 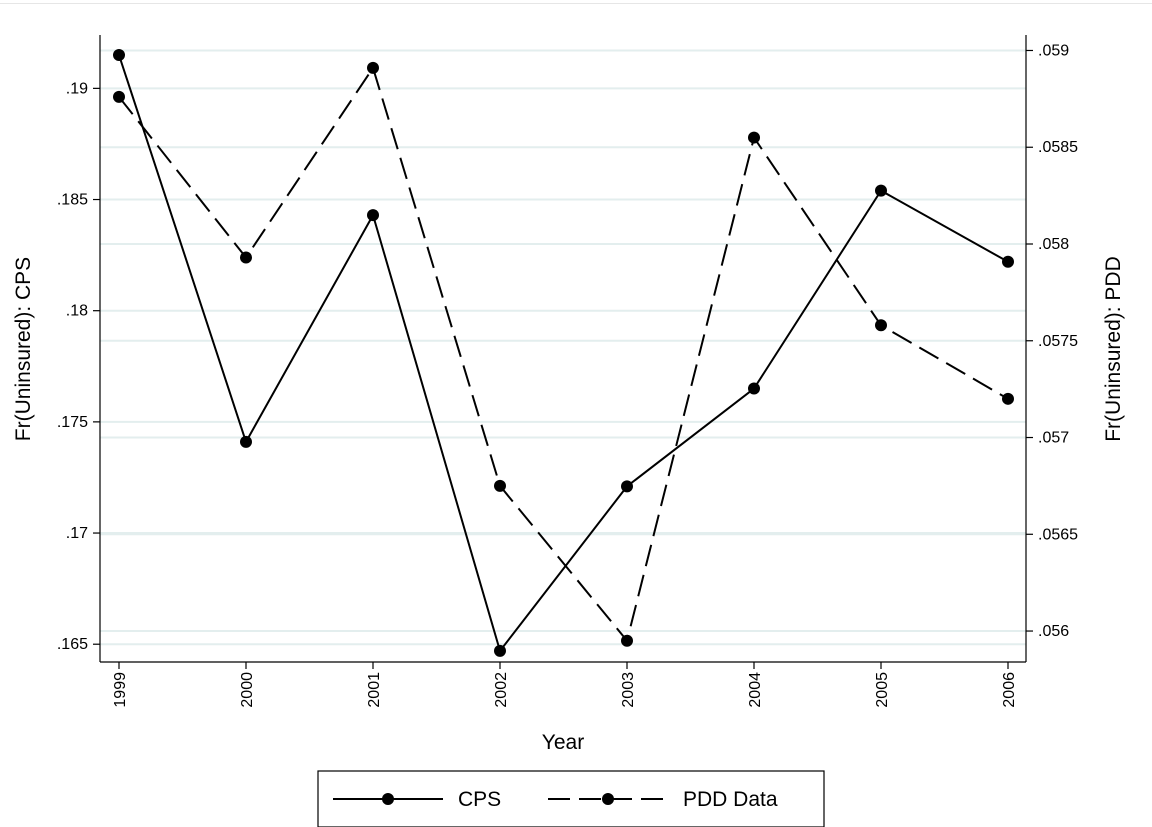 I want to click on y-right-tick-label: .056, so click(x=1053, y=631).